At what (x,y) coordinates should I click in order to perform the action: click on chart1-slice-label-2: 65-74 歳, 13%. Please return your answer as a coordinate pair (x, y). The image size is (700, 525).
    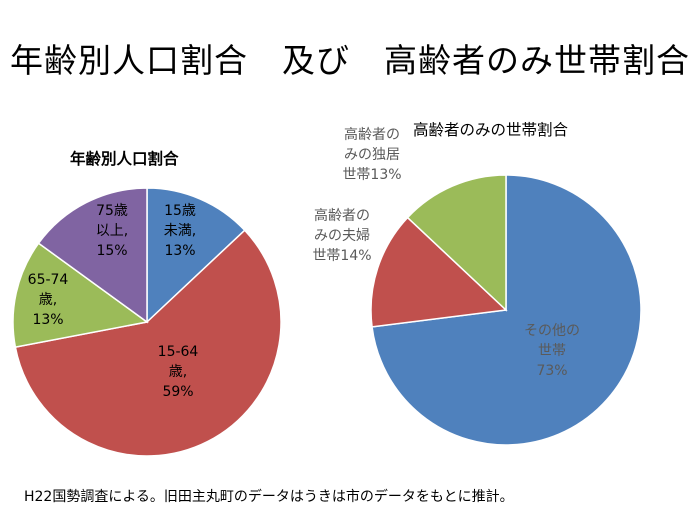
    Looking at the image, I should click on (48, 300).